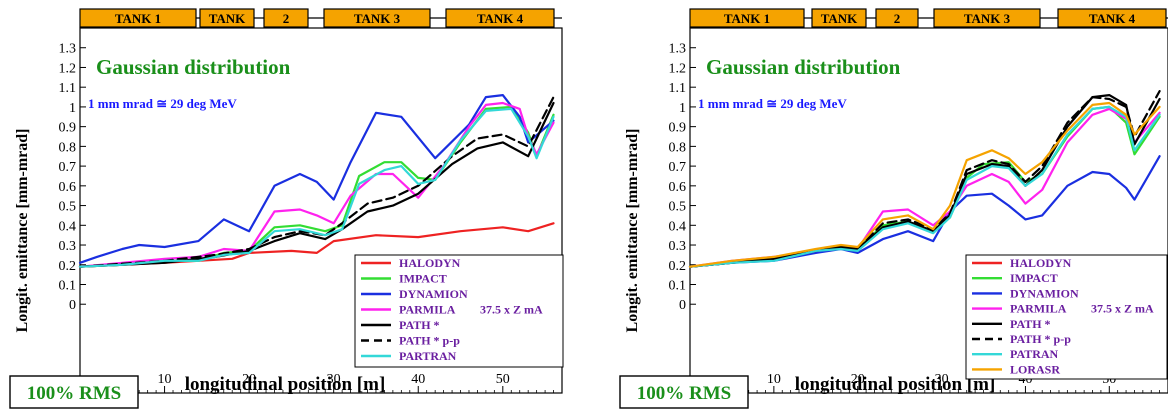 This screenshot has height=410, width=1168. What do you see at coordinates (503, 379) in the screenshot?
I see `x-tick-label: 50` at bounding box center [503, 379].